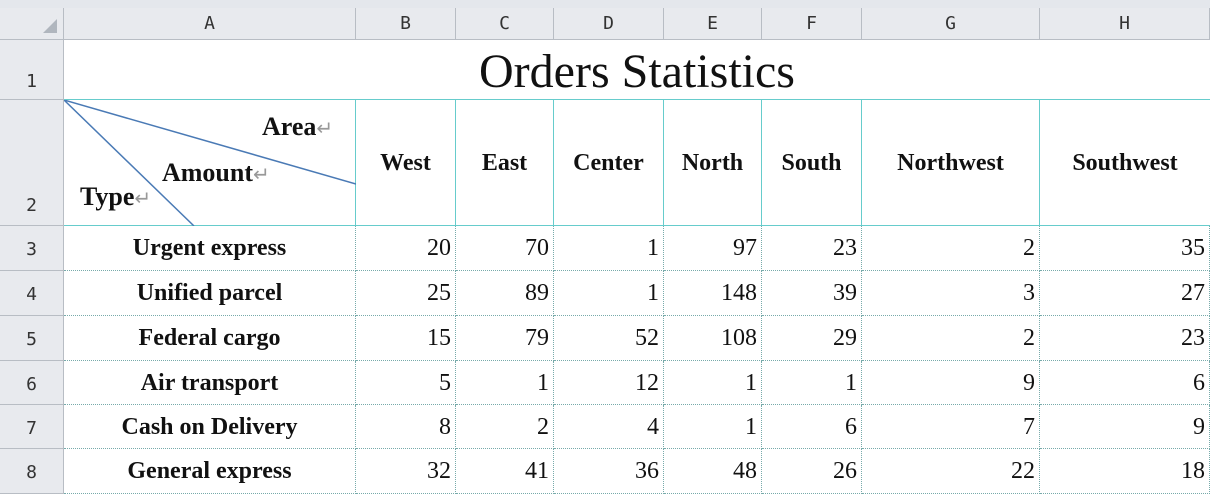  I want to click on column-header-a: A, so click(210, 24).